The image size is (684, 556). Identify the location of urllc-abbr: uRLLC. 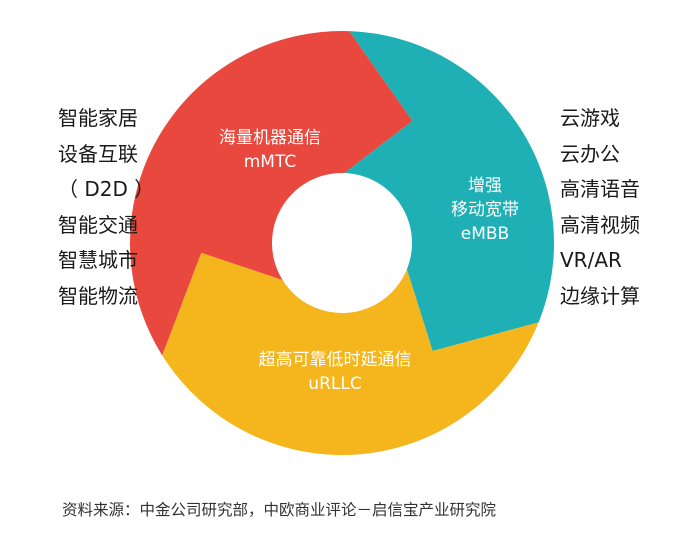
(335, 384).